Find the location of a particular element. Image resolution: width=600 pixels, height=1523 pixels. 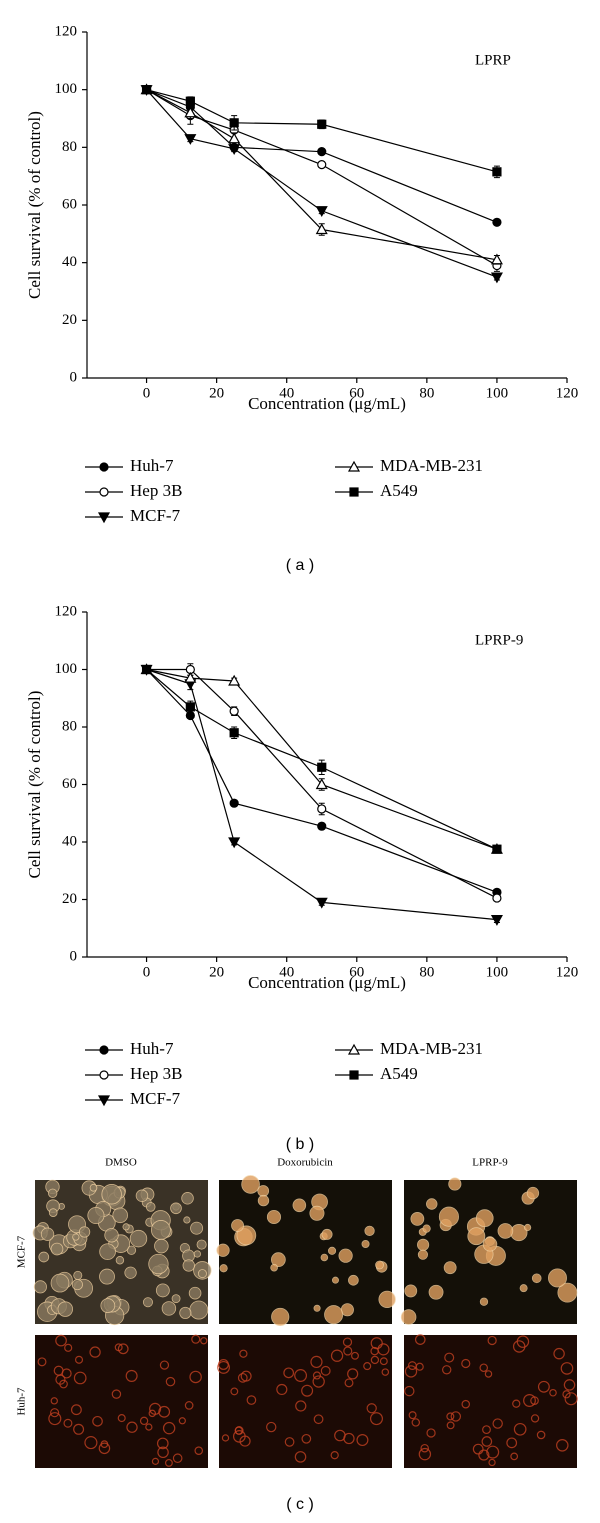

row-label: MCF-7 is located at coordinates (22, 1251).